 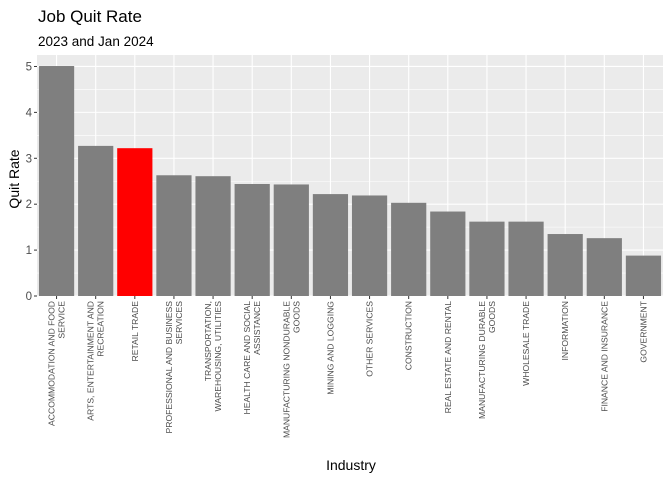 I want to click on x-tick-label: MANUFACTURING DURABLE GOODS, so click(x=487, y=360).